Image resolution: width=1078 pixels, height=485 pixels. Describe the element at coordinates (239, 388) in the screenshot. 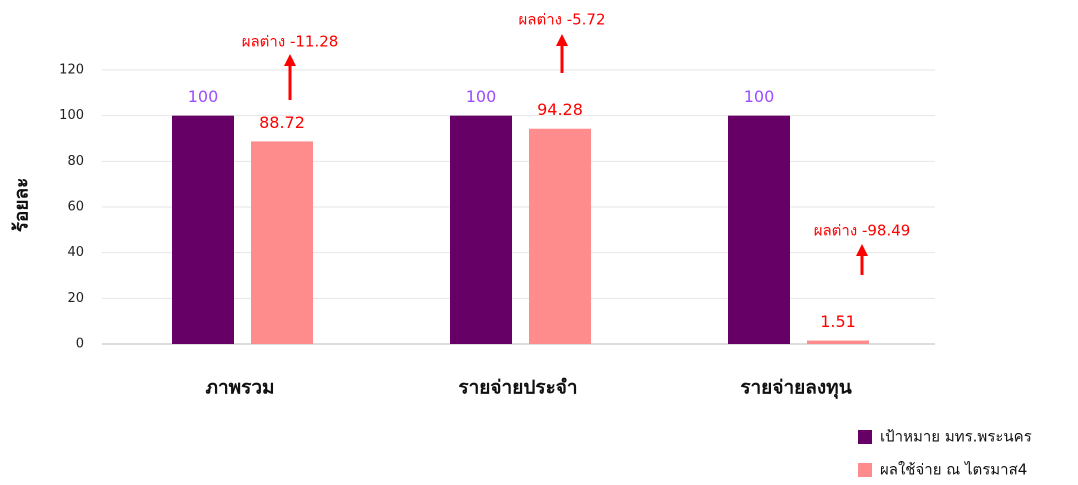

I see `x-tick-label: ภาพรวม` at that location.